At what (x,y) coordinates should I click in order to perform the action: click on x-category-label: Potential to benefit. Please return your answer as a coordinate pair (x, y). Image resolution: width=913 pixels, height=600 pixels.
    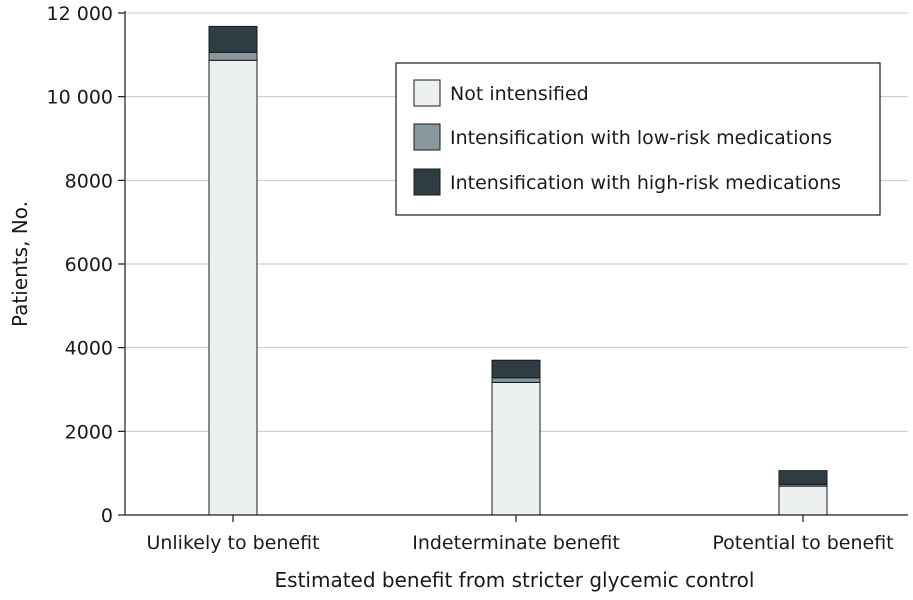
    Looking at the image, I should click on (802, 543).